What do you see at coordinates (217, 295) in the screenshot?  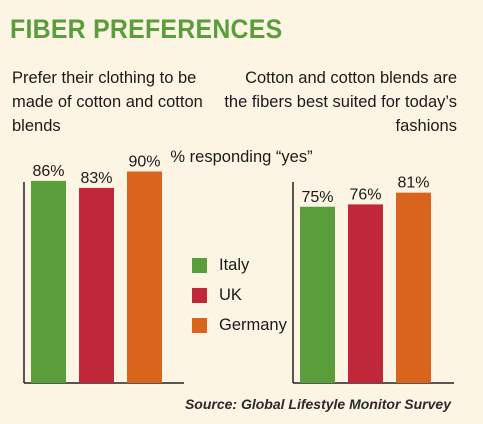 I see `legend-item-uk: UK` at bounding box center [217, 295].